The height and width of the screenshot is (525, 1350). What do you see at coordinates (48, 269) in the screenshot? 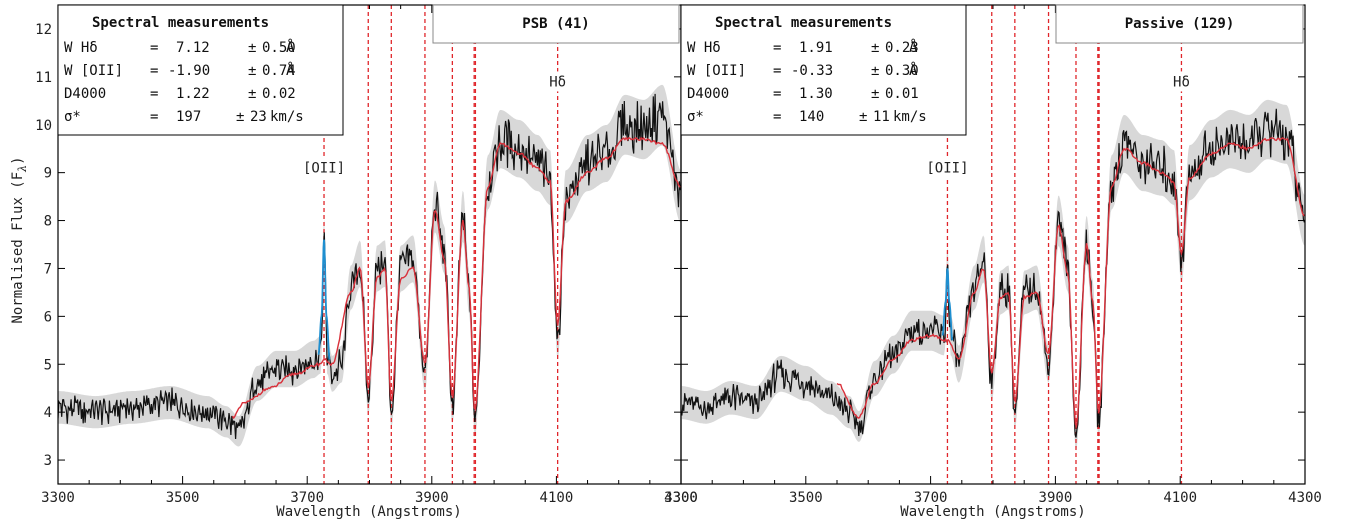
I see `y-tick-label: 7` at bounding box center [48, 269].